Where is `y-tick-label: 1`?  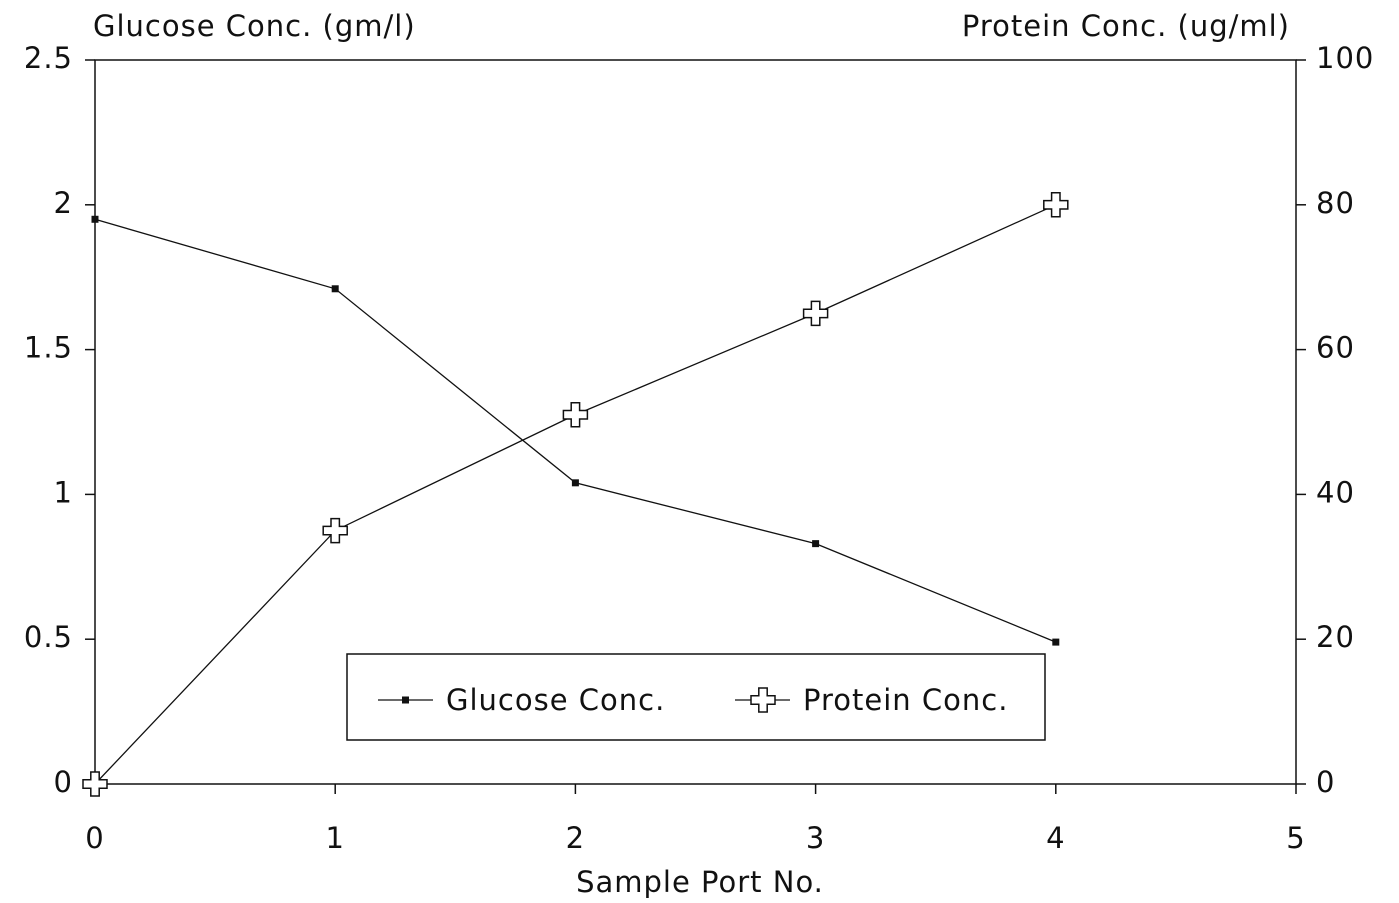
y-tick-label: 1 is located at coordinates (63, 492).